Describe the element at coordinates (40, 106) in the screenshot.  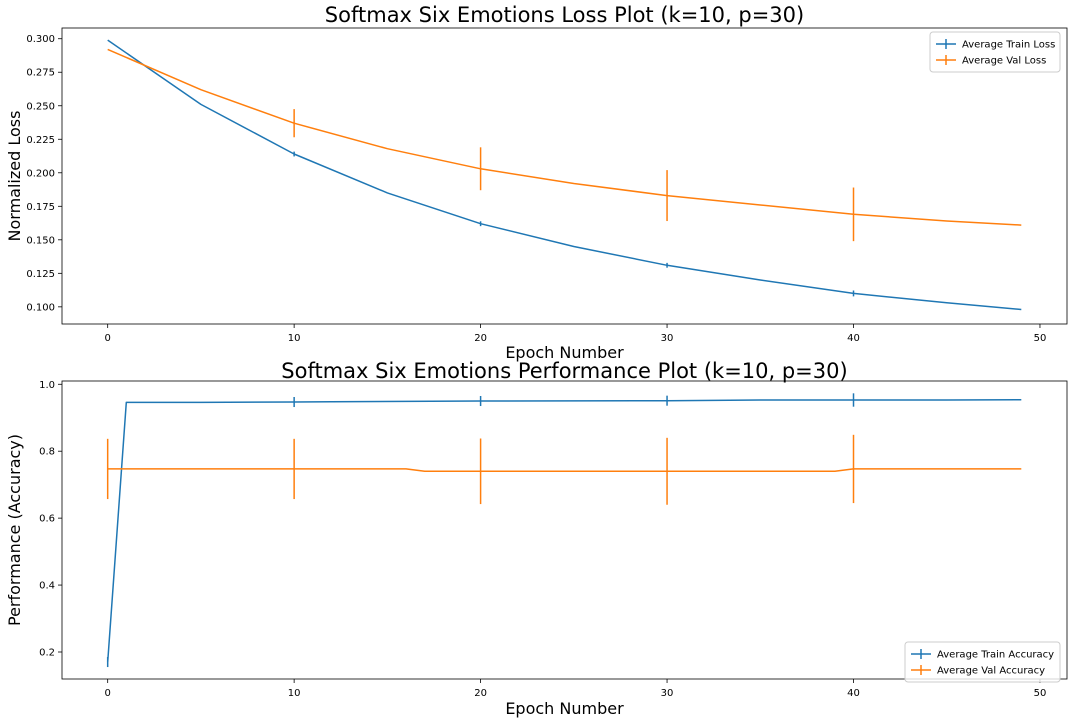
I see `y-tick-label: 0.250` at that location.